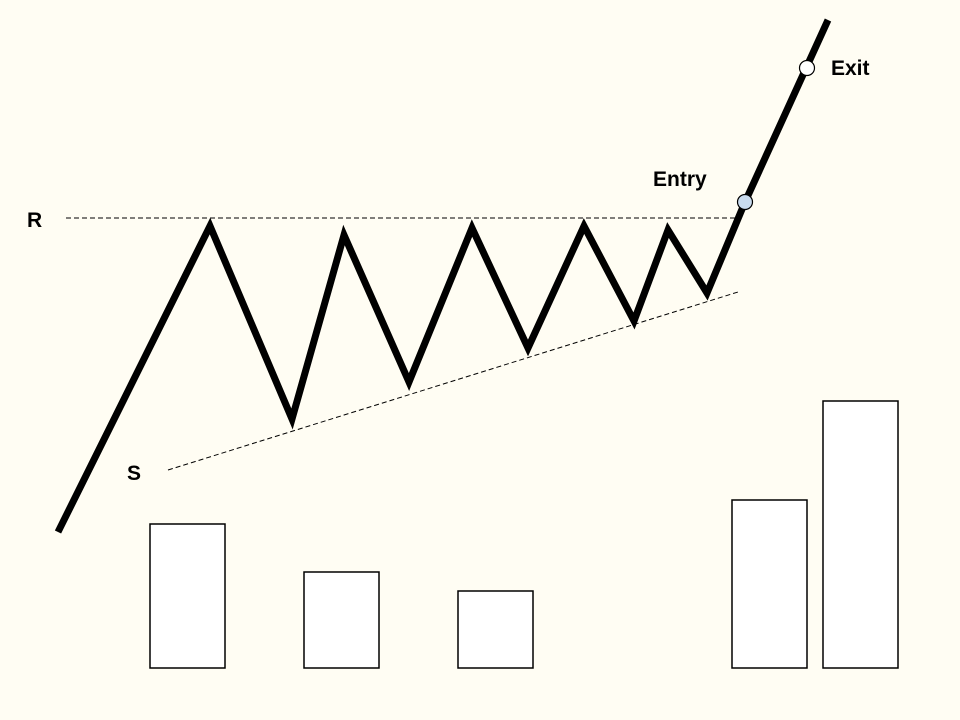 Image resolution: width=960 pixels, height=720 pixels. What do you see at coordinates (850, 68) in the screenshot?
I see `exit-label: Exit` at bounding box center [850, 68].